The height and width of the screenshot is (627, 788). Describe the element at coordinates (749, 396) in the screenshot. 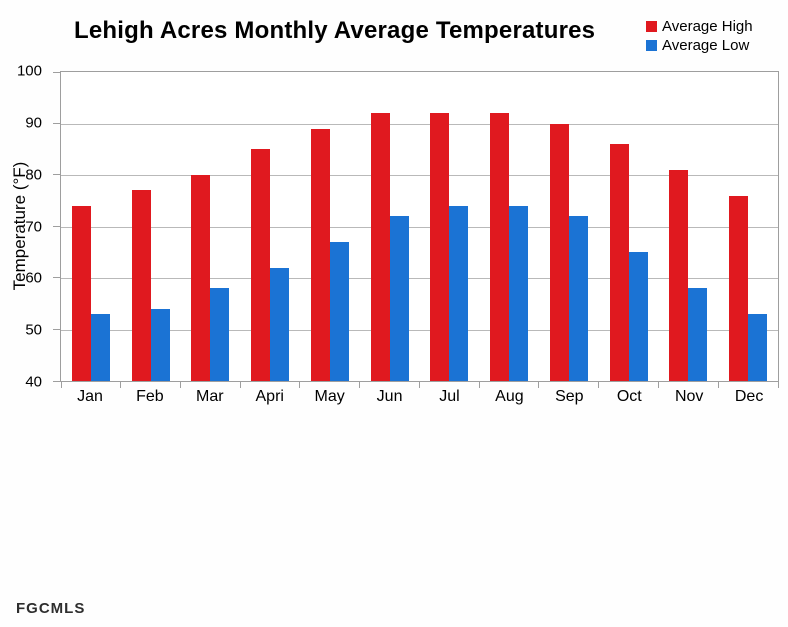

I see `x-label-dec: Dec` at that location.